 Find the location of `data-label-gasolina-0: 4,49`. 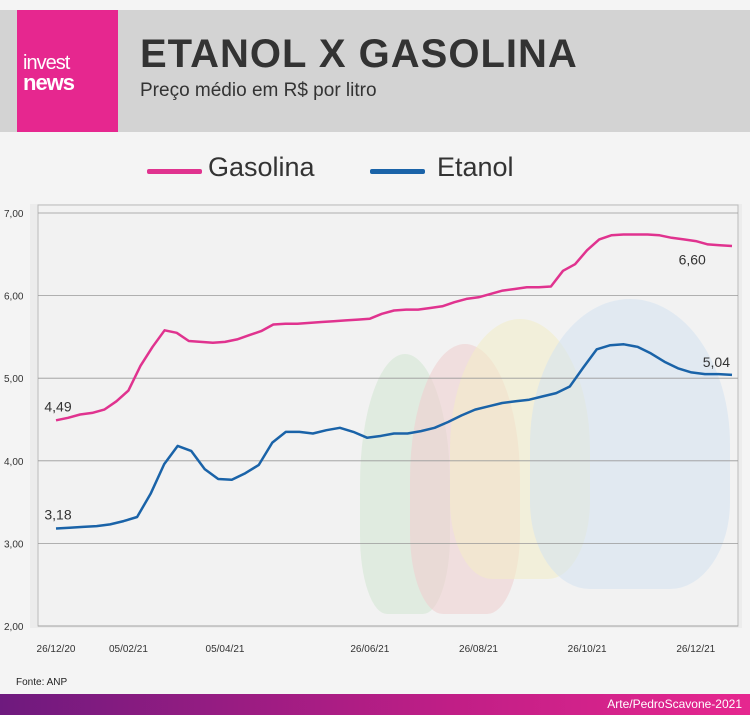

data-label-gasolina-0: 4,49 is located at coordinates (57, 406).